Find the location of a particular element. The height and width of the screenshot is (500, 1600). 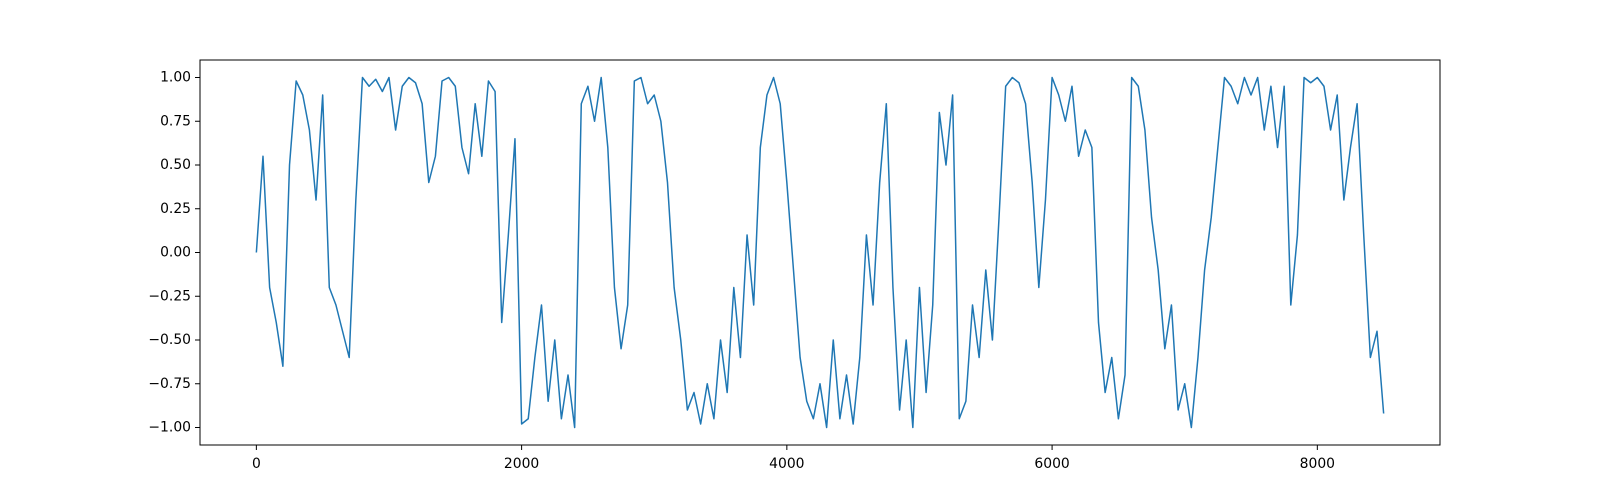

y-tick-label: 0.00 is located at coordinates (175, 253).